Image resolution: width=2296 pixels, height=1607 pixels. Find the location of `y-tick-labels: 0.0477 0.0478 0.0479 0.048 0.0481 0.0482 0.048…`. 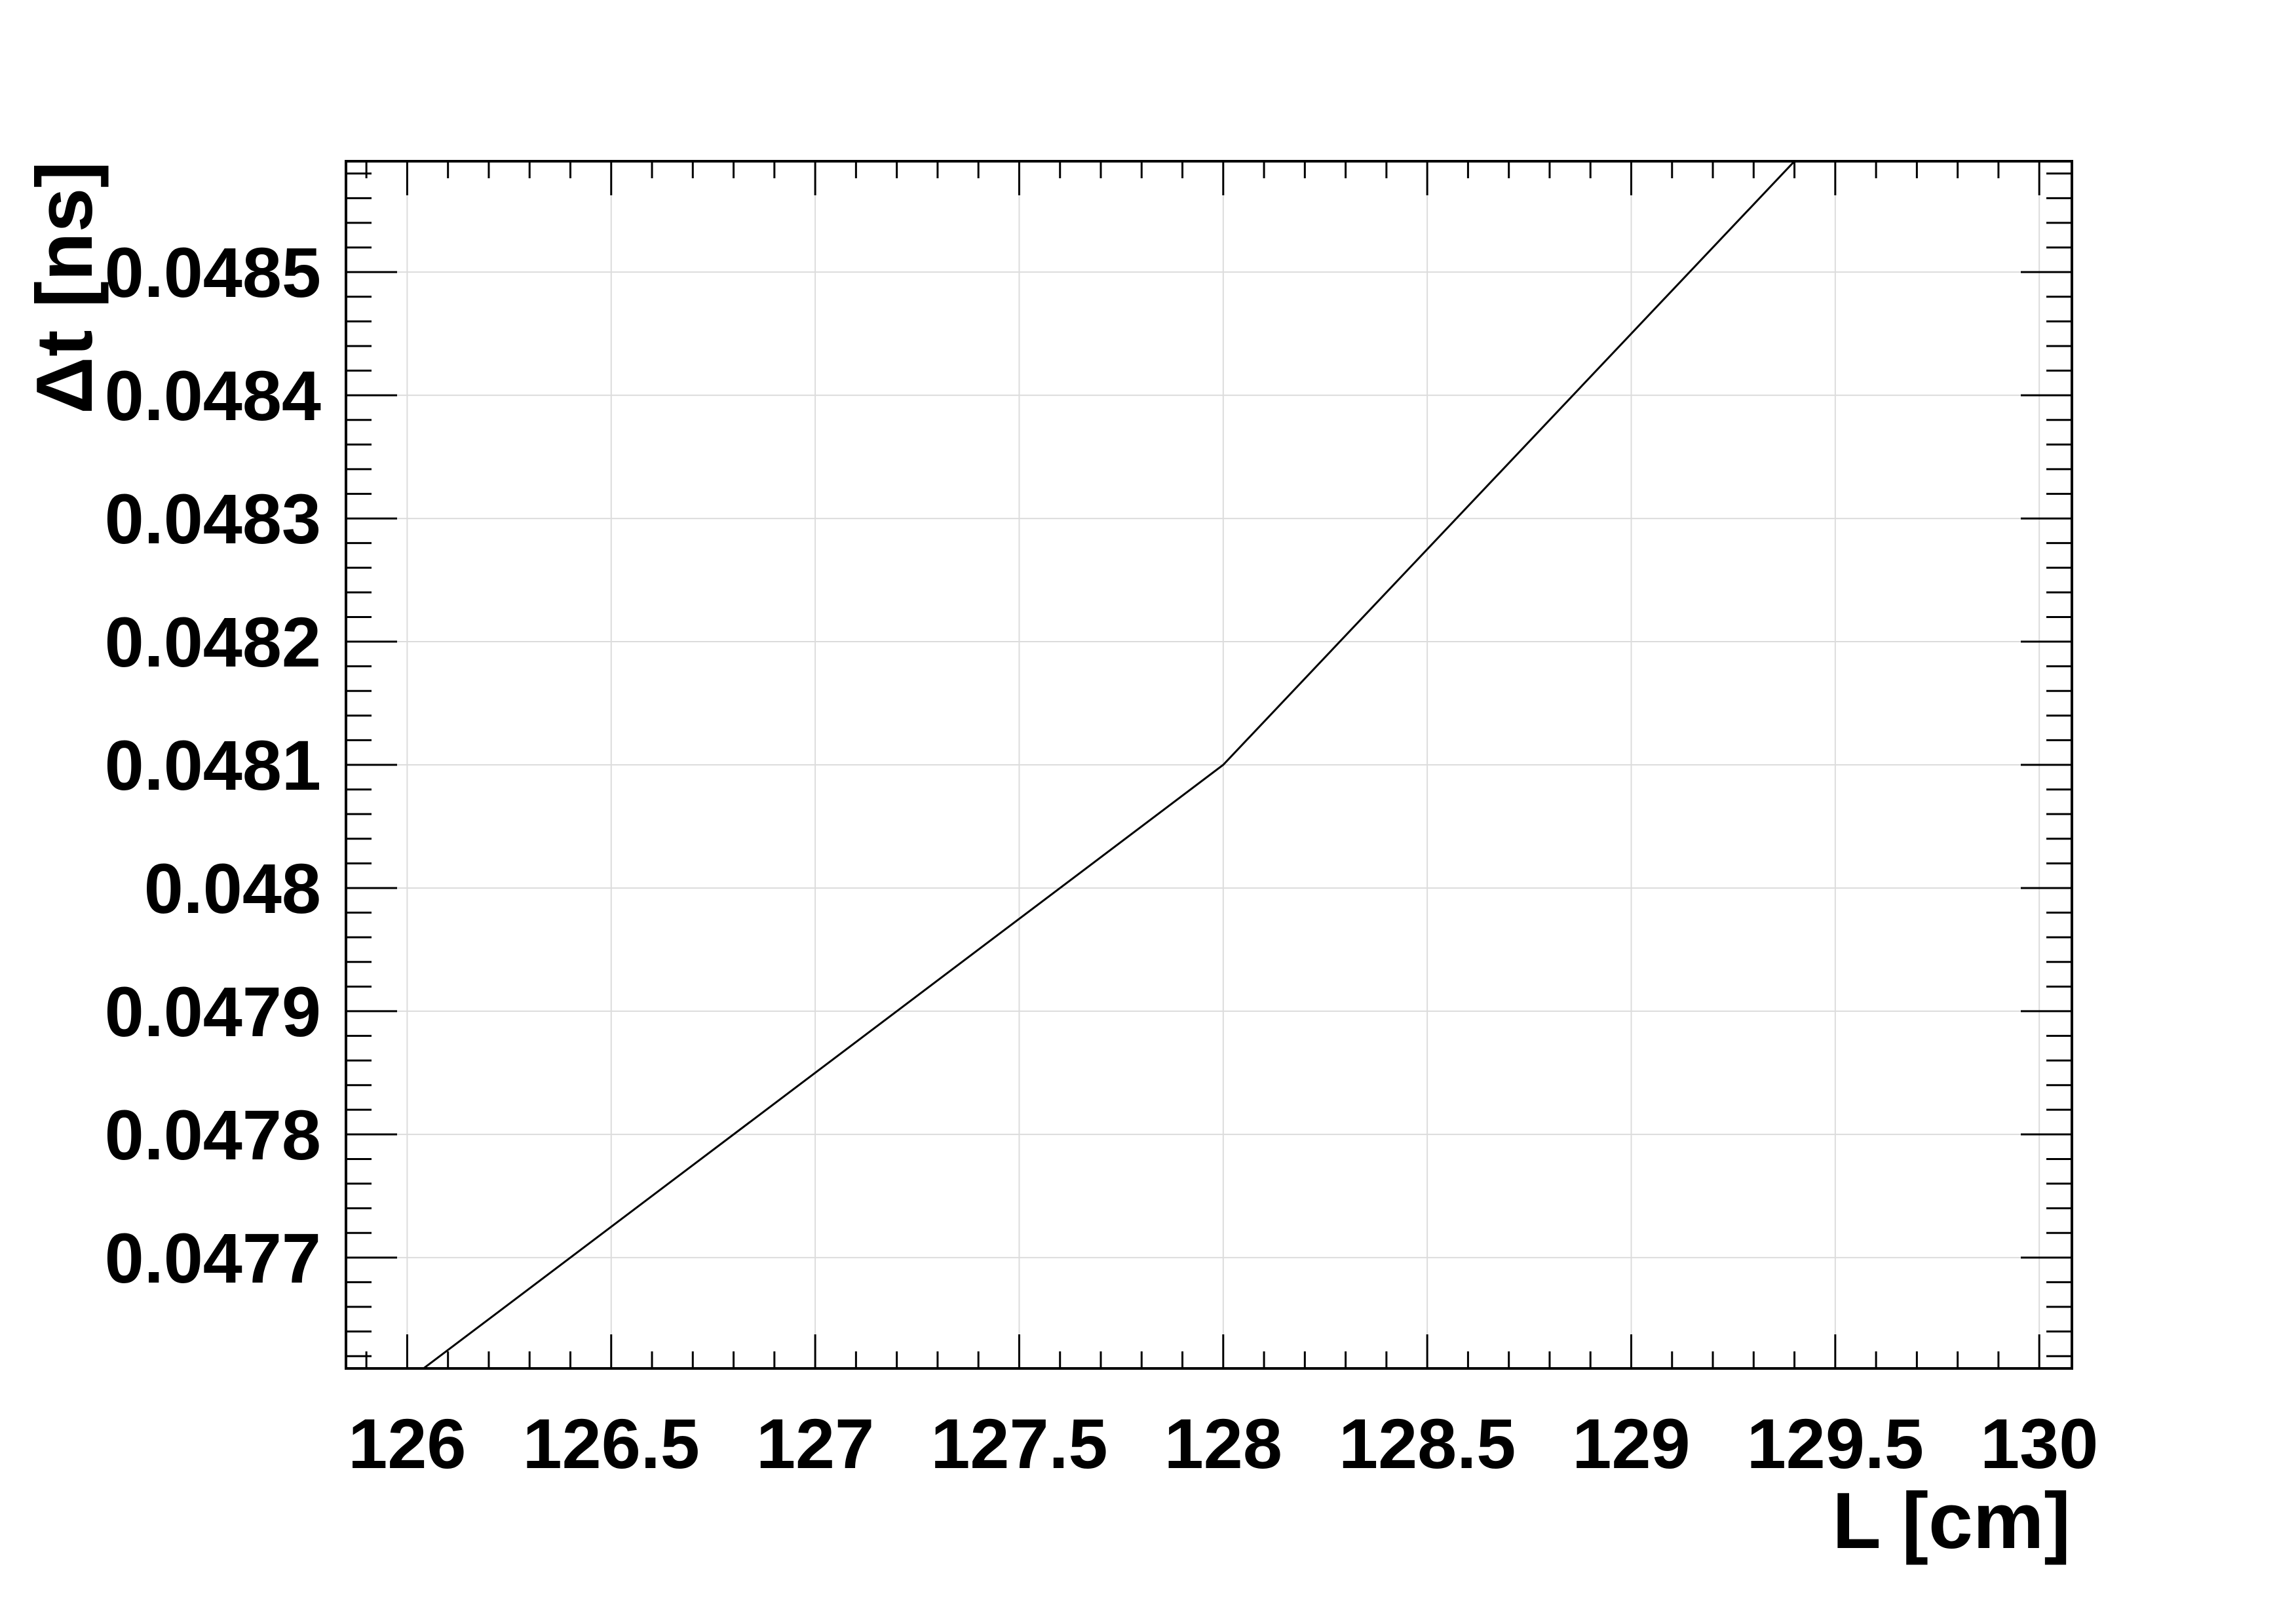

y-tick-labels: 0.0477 0.0478 0.0479 0.048 0.0481 0.0482 0.048… is located at coordinates (213, 765).